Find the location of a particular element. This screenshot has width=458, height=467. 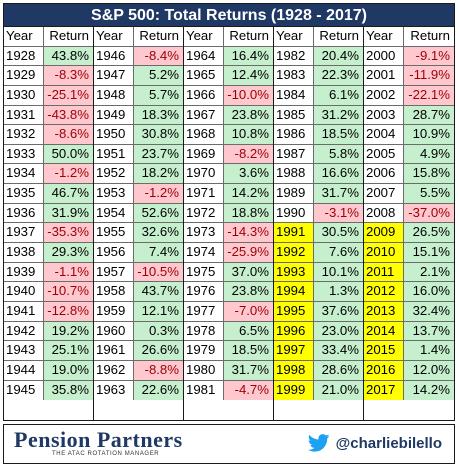

year-cell: 1993 is located at coordinates (294, 272).